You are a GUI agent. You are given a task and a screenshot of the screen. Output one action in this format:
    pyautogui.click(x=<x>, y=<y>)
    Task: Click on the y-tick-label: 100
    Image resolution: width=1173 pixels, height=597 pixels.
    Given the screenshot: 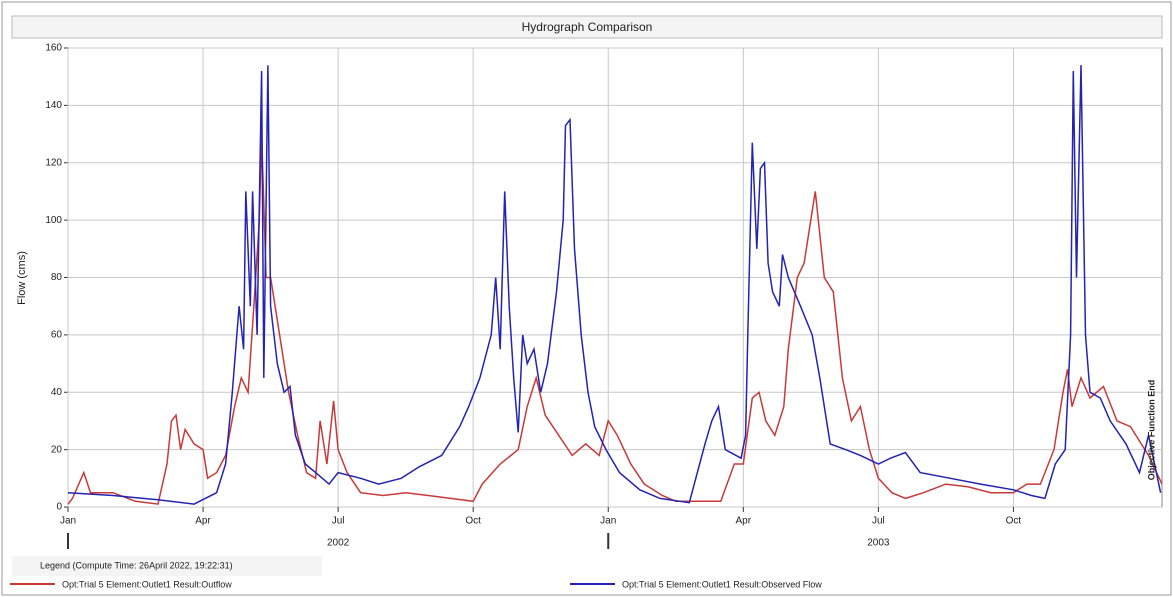 What is the action you would take?
    pyautogui.click(x=53, y=220)
    